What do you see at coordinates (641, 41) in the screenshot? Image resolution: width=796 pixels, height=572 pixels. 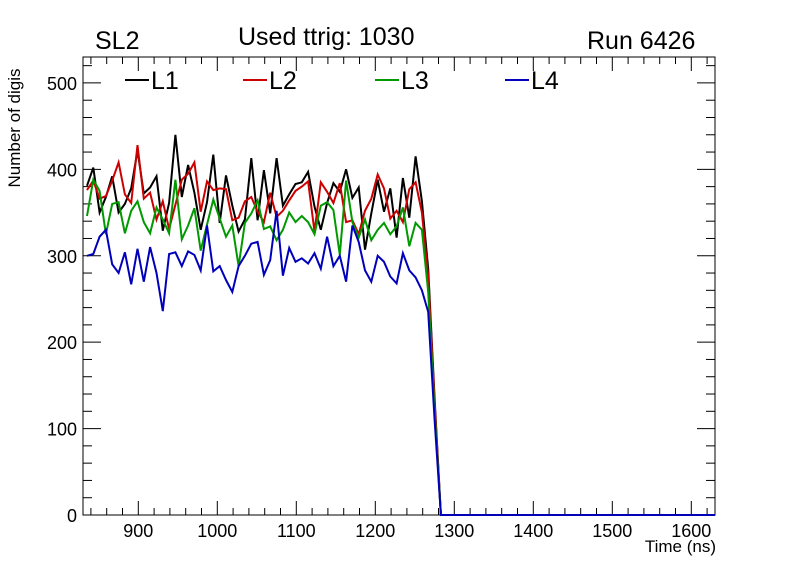 I see `run-number-label: Run 6426` at bounding box center [641, 41].